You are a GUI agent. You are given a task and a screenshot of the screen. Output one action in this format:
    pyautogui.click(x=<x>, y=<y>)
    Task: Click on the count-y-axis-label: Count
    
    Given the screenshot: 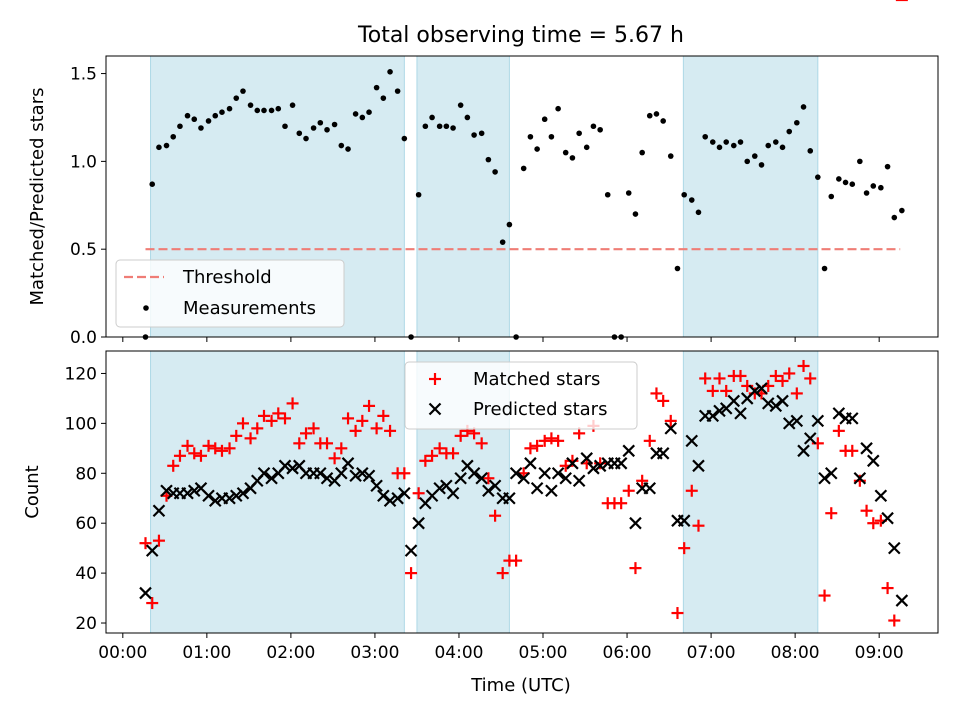 What is the action you would take?
    pyautogui.click(x=32, y=491)
    